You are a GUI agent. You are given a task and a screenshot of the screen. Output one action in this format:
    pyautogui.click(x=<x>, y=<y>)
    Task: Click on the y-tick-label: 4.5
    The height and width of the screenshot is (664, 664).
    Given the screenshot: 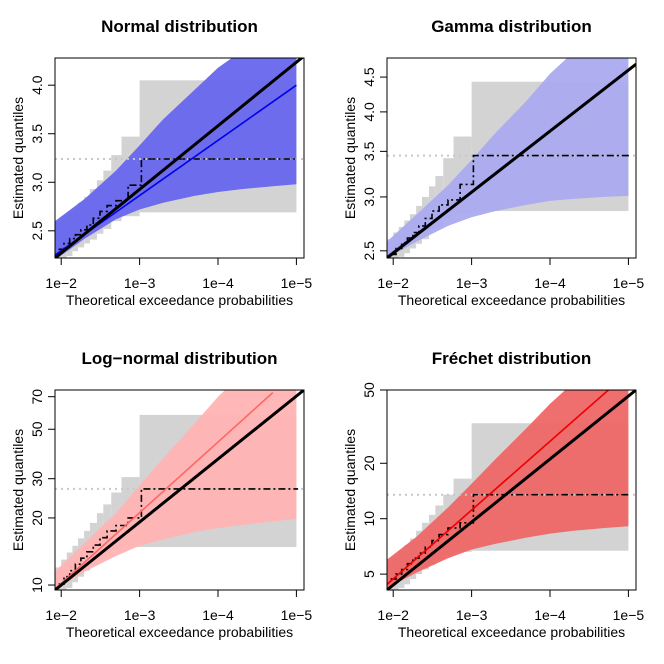 What is the action you would take?
    pyautogui.click(x=369, y=77)
    